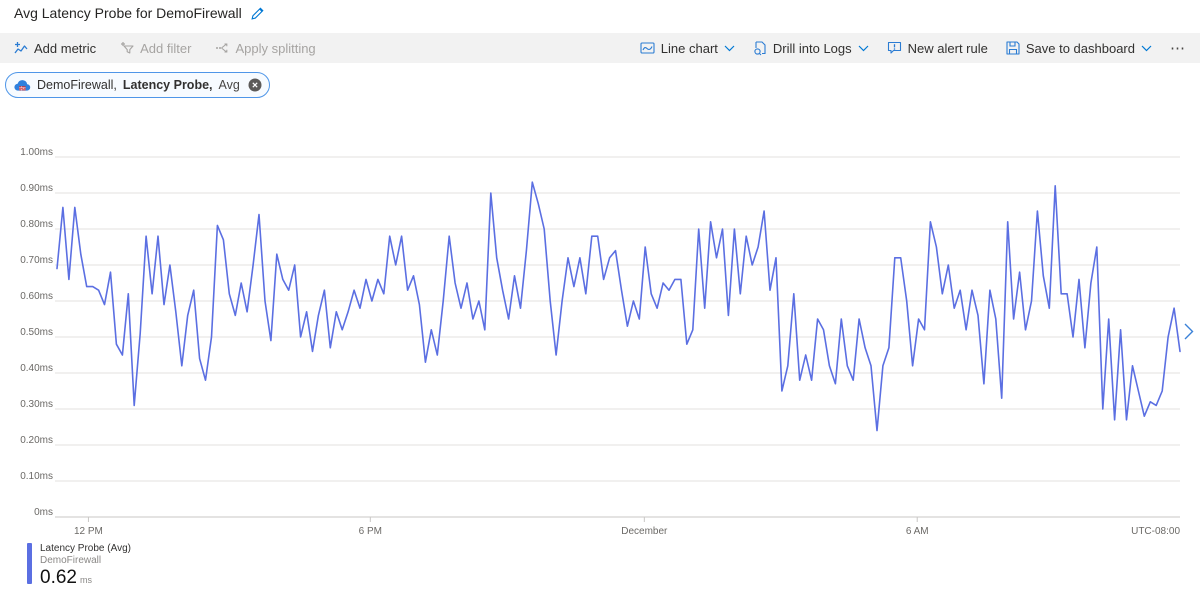 The width and height of the screenshot is (1200, 593). I want to click on y-tick-label: 0.90ms, so click(36, 188).